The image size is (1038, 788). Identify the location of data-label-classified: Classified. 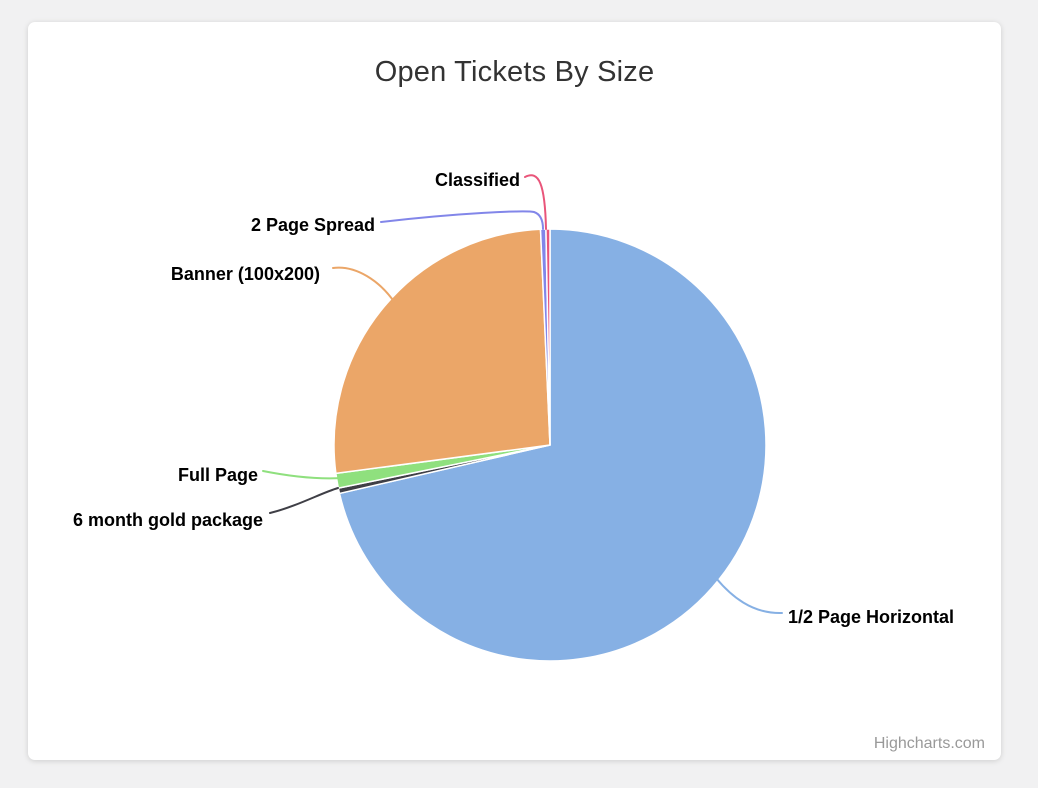
(477, 180).